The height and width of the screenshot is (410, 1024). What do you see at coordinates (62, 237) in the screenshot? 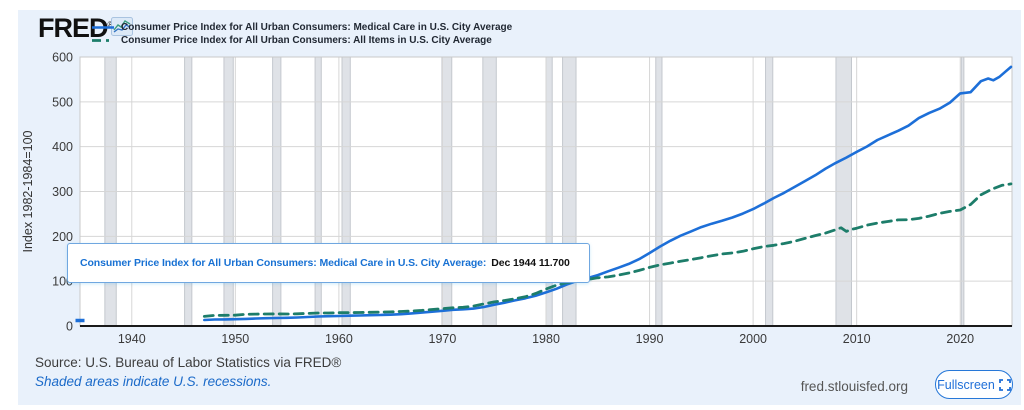
I see `y-tick-label: 200` at bounding box center [62, 237].